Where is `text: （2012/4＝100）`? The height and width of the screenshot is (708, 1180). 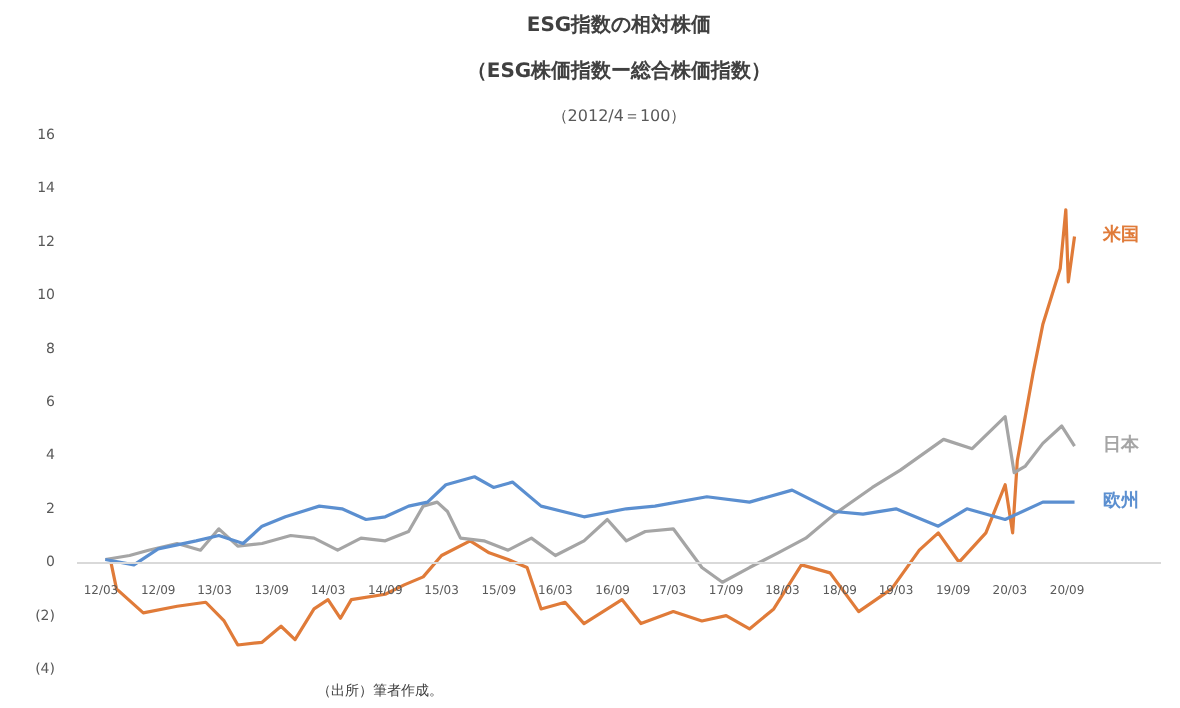
text: （2012/4＝100） is located at coordinates (619, 116).